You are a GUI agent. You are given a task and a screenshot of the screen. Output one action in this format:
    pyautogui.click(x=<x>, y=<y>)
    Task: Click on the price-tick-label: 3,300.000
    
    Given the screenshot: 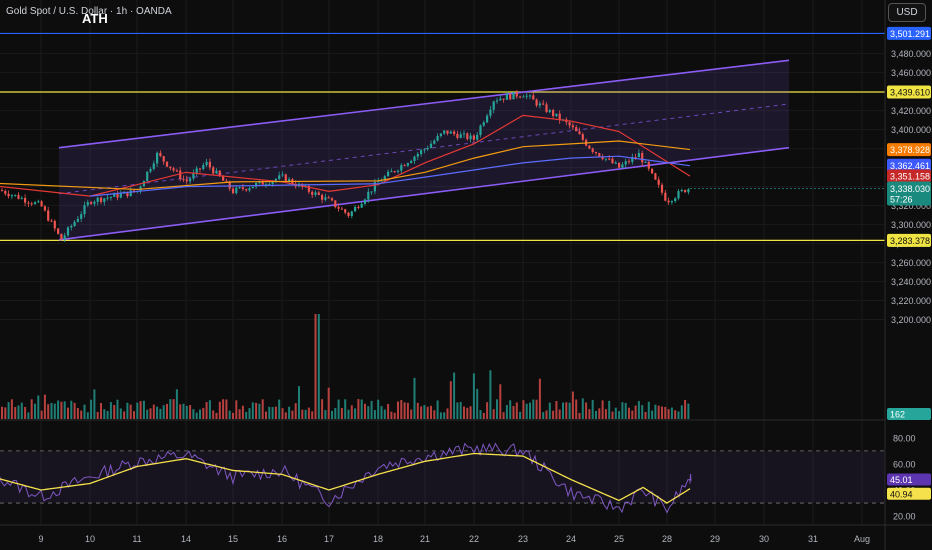 What is the action you would take?
    pyautogui.click(x=911, y=225)
    